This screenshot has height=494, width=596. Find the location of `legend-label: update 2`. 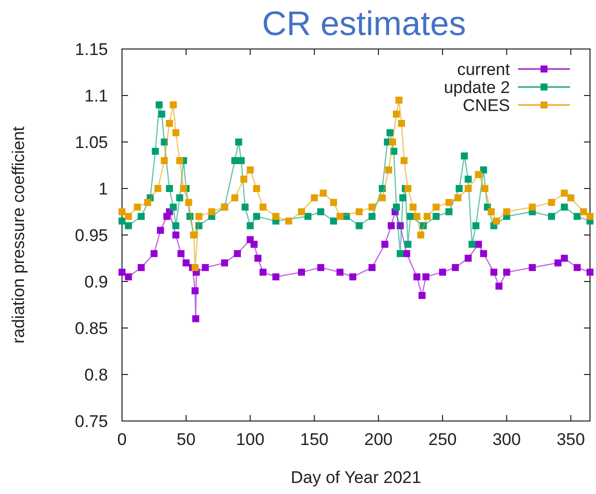

legend-label: update 2 is located at coordinates (477, 87).